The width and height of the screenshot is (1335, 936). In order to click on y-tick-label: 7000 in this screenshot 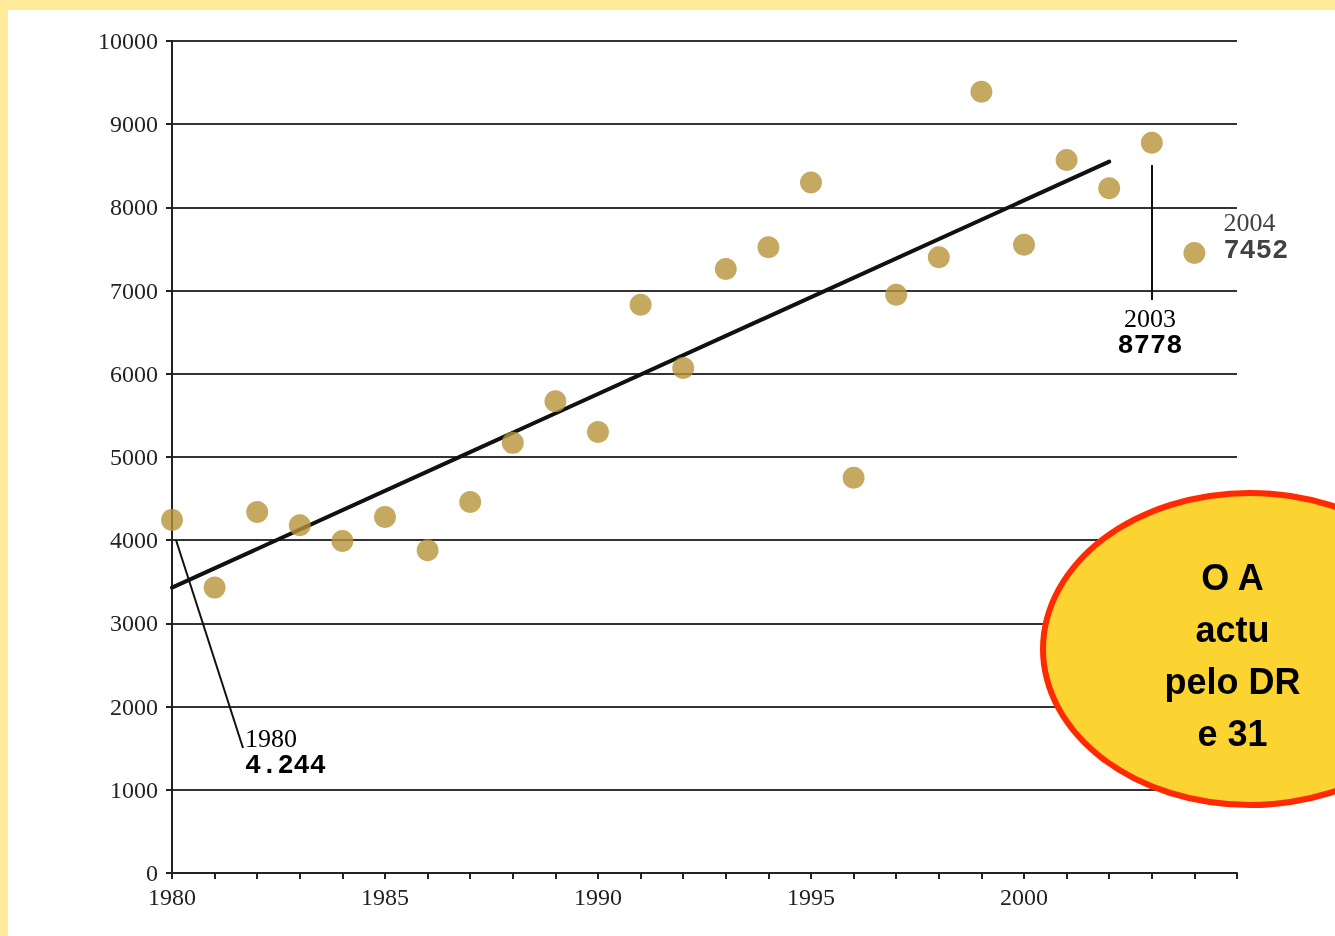, I will do `click(134, 290)`.